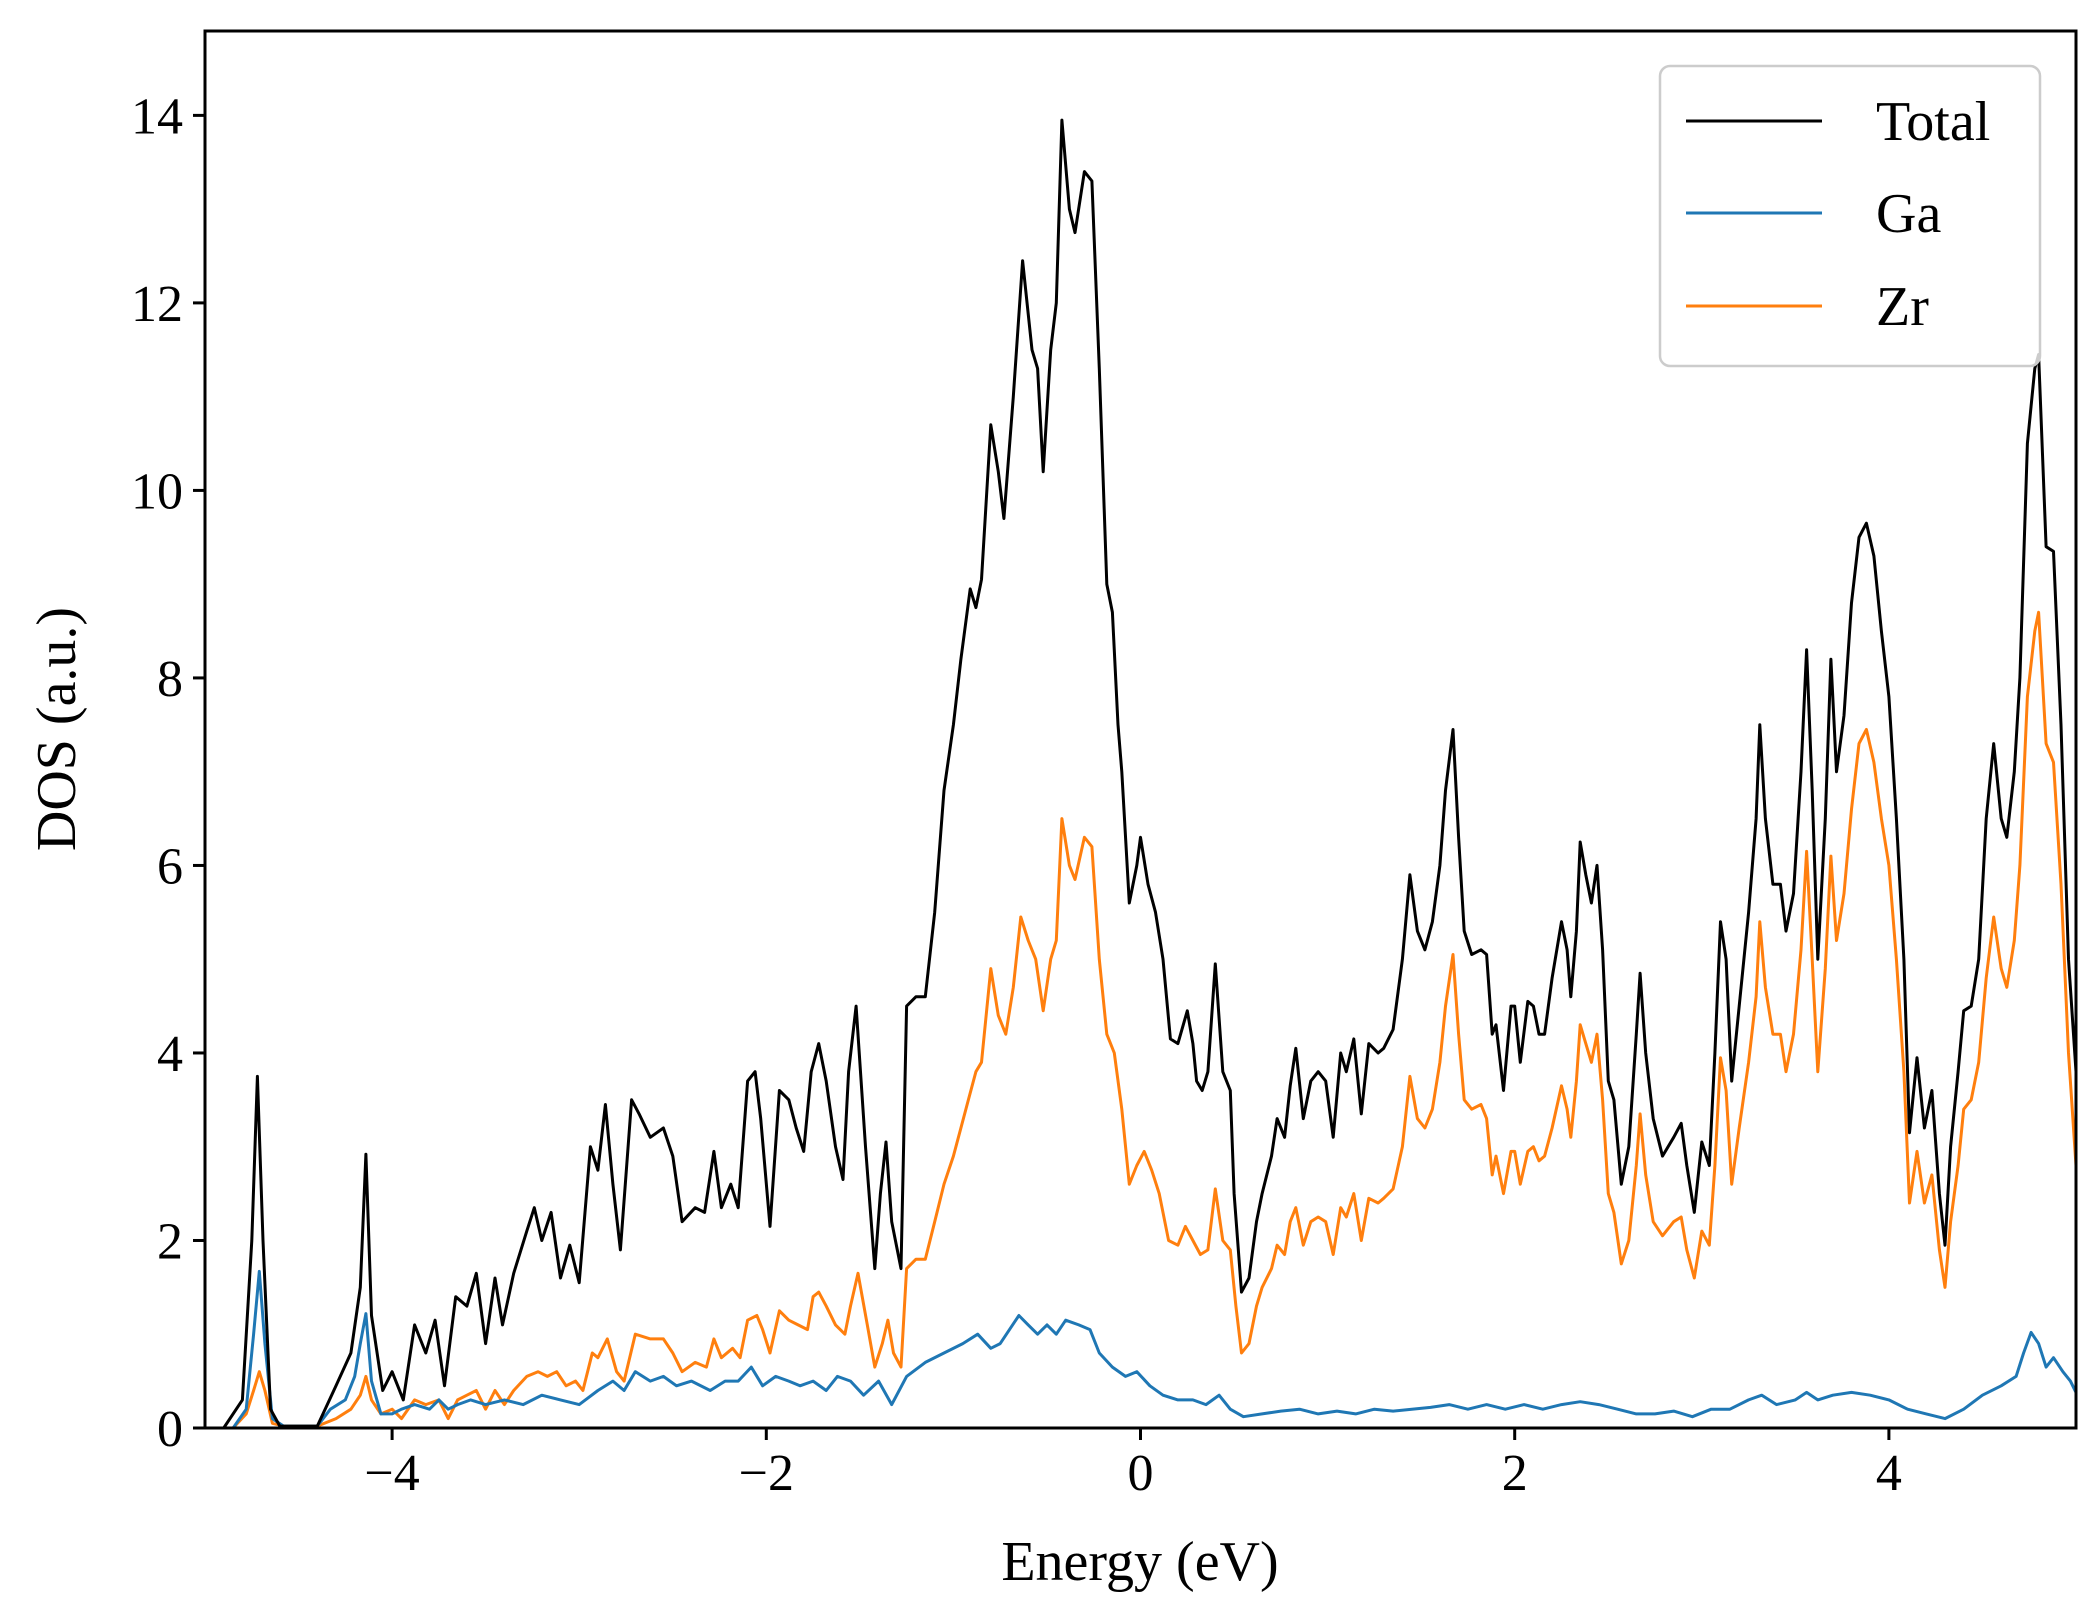  I want to click on y-tick-label: 0, so click(170, 1429).